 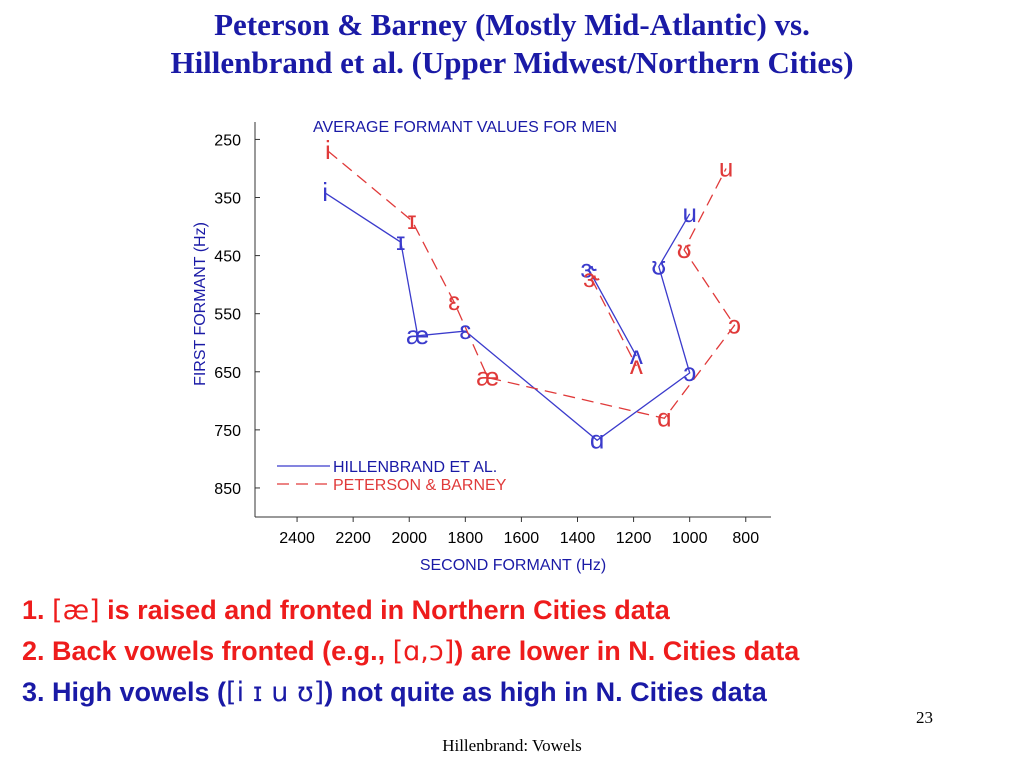 I want to click on y-tick-label: 650, so click(x=227, y=373).